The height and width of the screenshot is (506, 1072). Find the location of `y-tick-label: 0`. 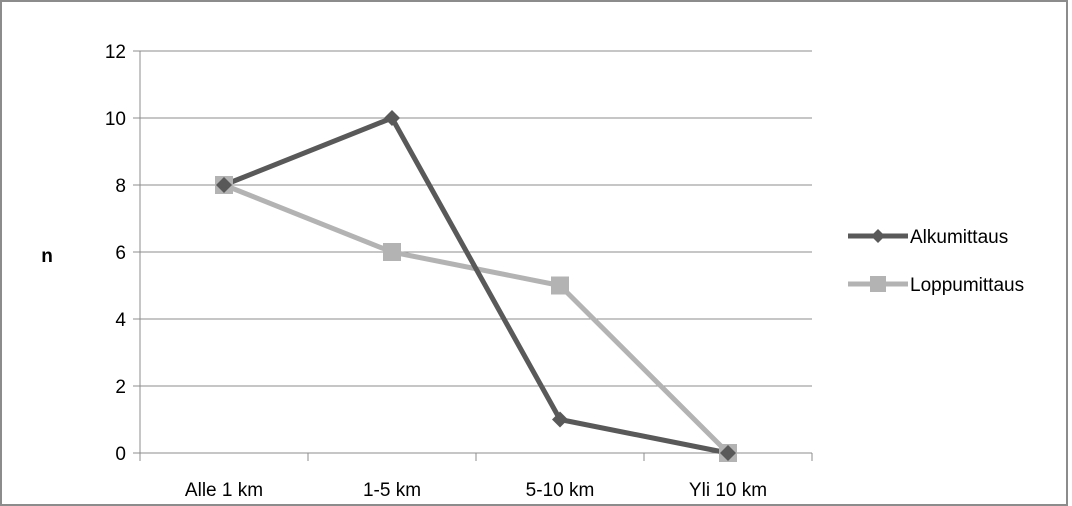

y-tick-label: 0 is located at coordinates (120, 454).